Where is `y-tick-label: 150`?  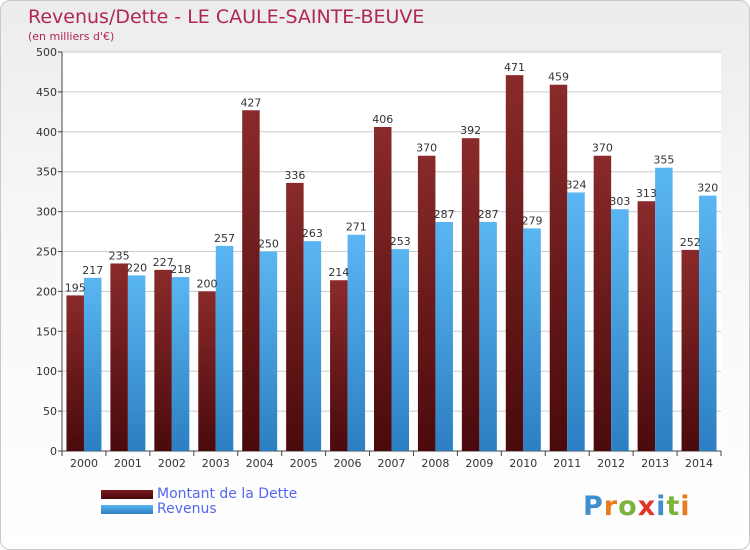
y-tick-label: 150 is located at coordinates (46, 331).